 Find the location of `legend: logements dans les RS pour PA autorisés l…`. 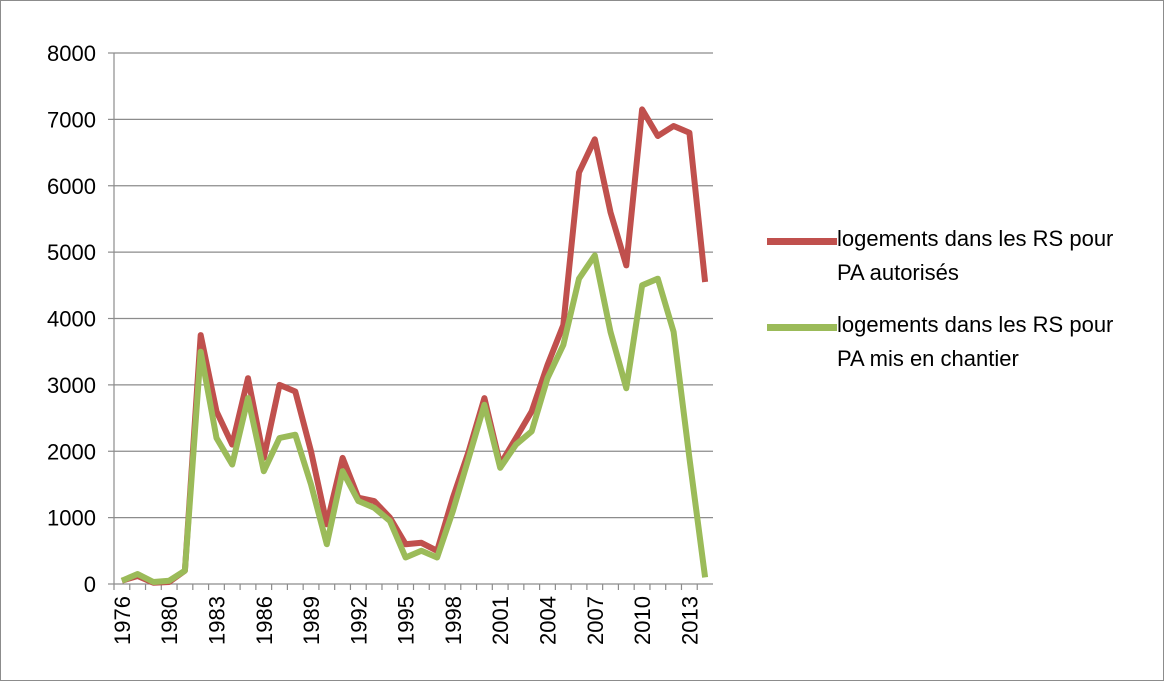

legend: logements dans les RS pour PA autorisés l… is located at coordinates (962, 312).